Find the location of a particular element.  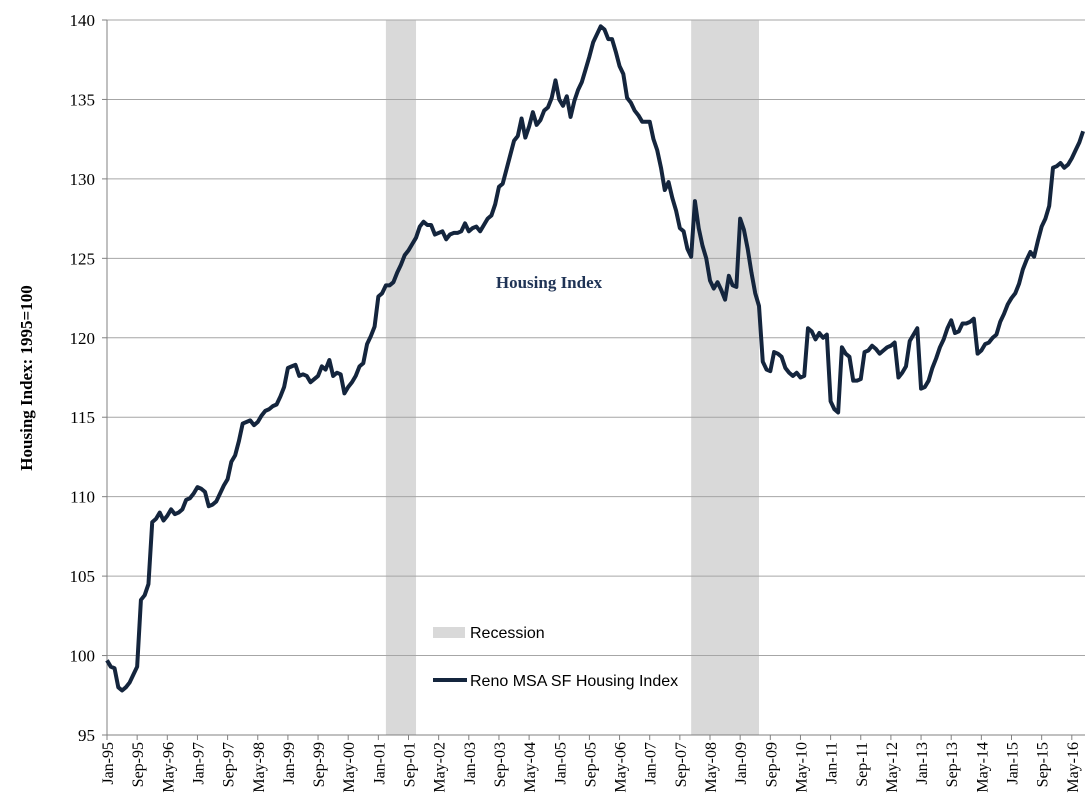

x-tick-label: May-12 is located at coordinates (892, 767).